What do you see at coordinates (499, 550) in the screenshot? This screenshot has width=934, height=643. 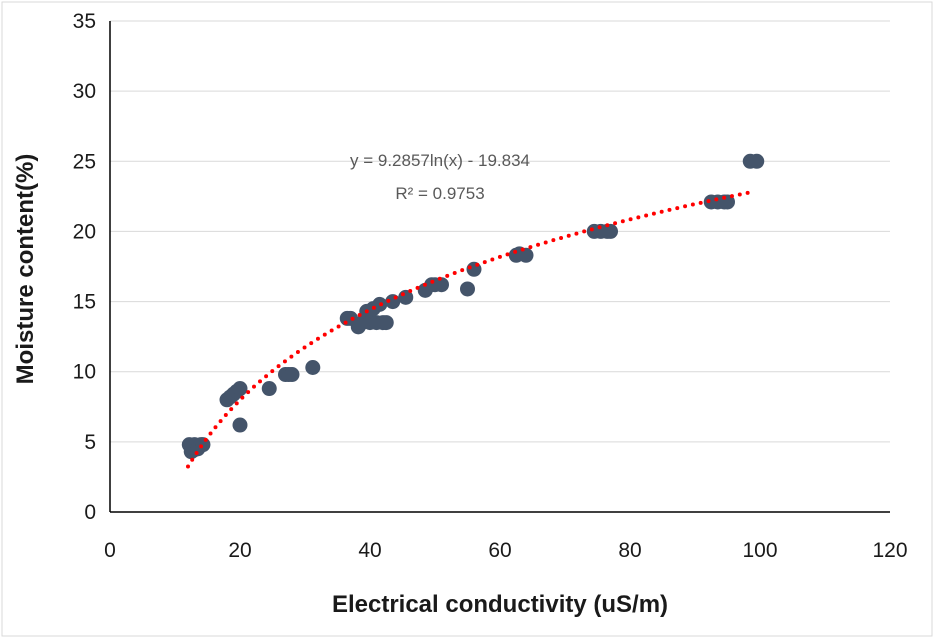 I see `x-tick-label: 60` at bounding box center [499, 550].